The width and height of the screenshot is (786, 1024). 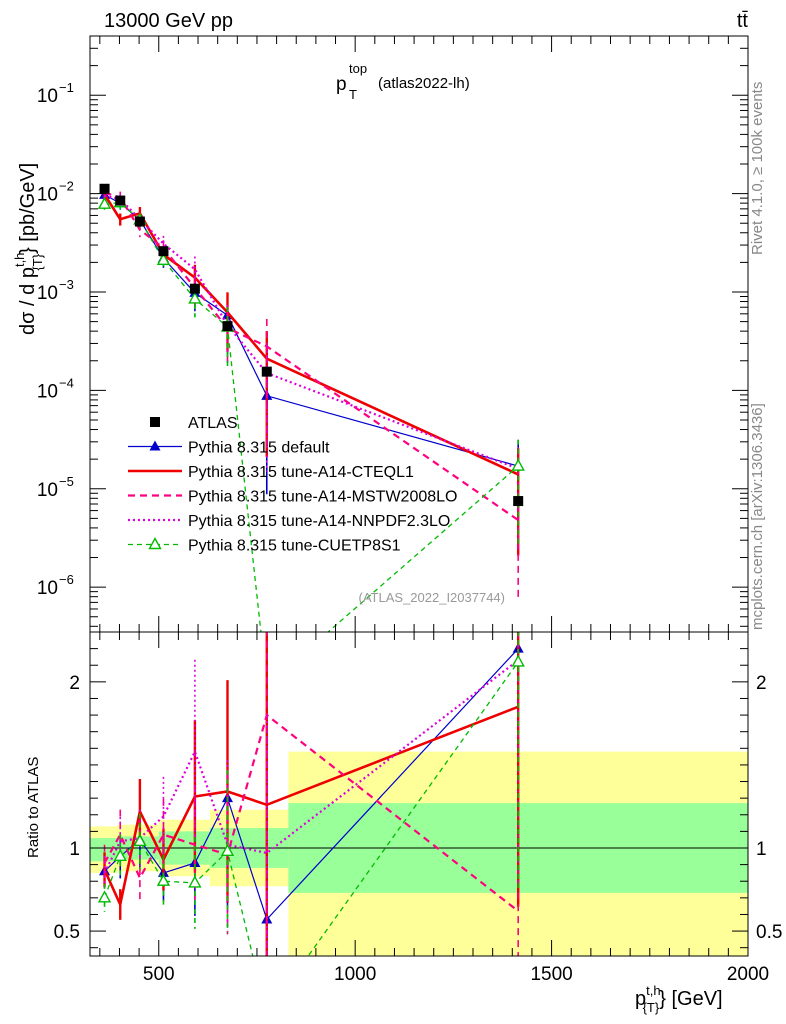 I want to click on ratio-mstw-line, so click(x=311, y=812).